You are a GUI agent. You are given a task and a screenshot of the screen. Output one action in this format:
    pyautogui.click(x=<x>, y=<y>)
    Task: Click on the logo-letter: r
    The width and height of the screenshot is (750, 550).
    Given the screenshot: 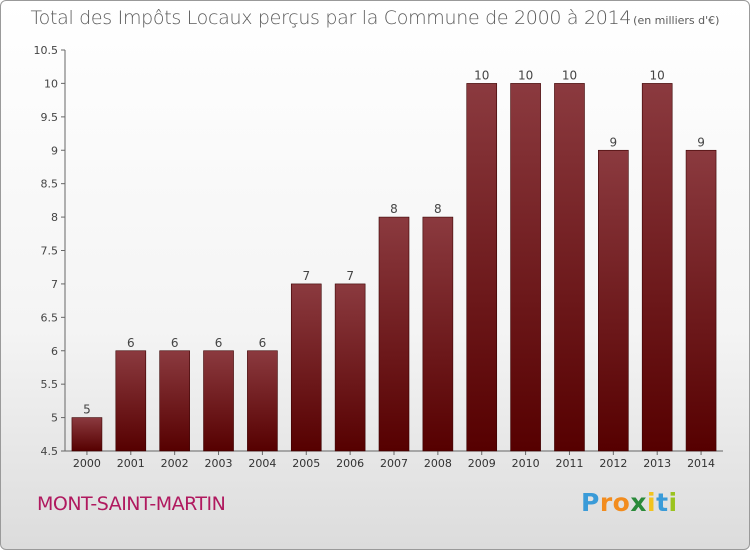 What is the action you would take?
    pyautogui.click(x=606, y=502)
    